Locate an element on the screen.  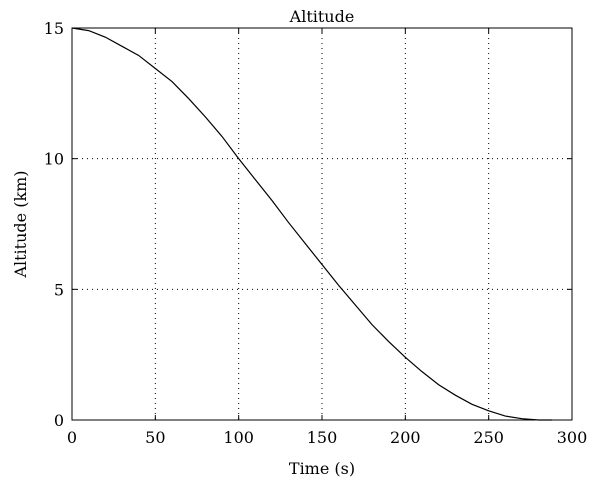
x-tick-label: 150 is located at coordinates (322, 437).